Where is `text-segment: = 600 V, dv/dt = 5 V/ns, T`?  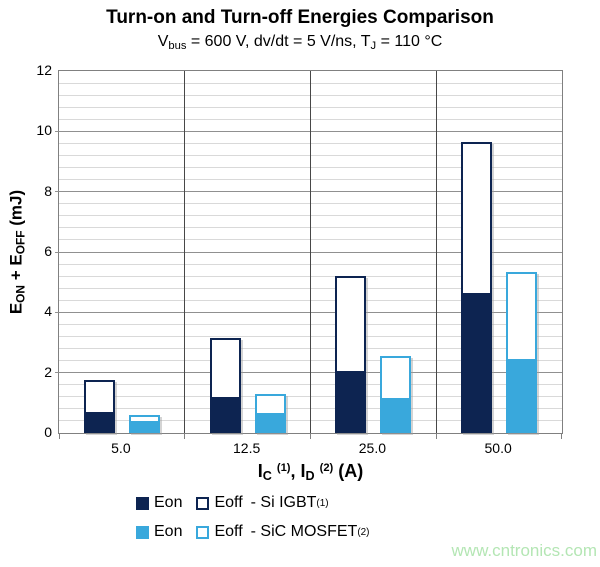
text-segment: = 600 V, dv/dt = 5 V/ns, T is located at coordinates (278, 41).